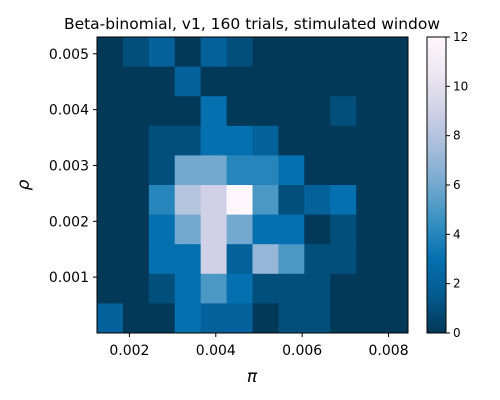 The image size is (500, 400). I want to click on y-tick-label: 0.002, so click(69, 222).